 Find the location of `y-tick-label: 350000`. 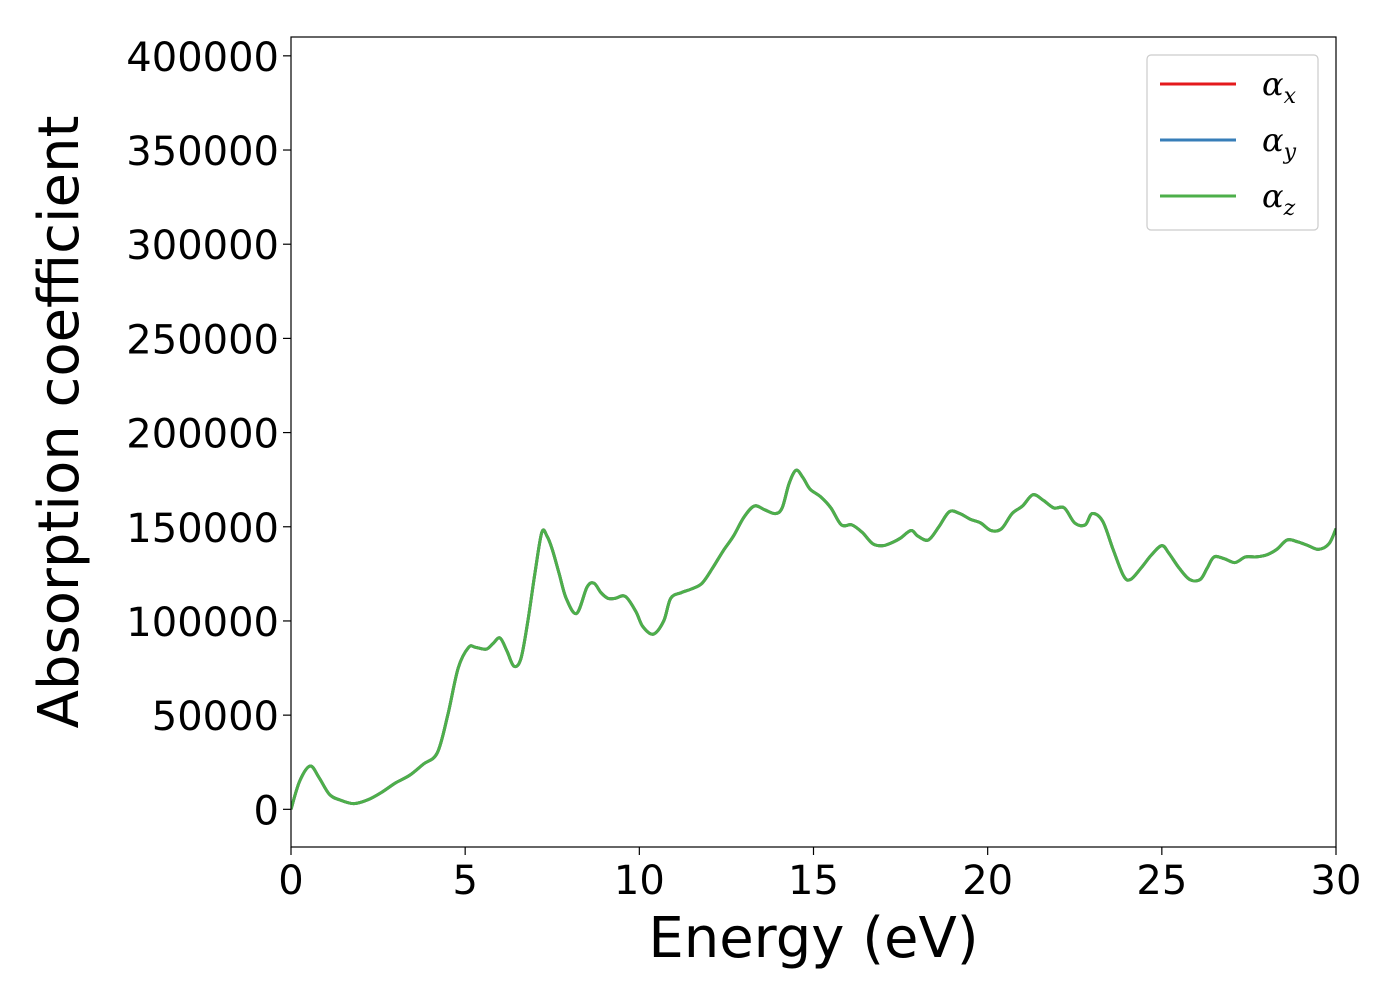

y-tick-label: 350000 is located at coordinates (202, 152).